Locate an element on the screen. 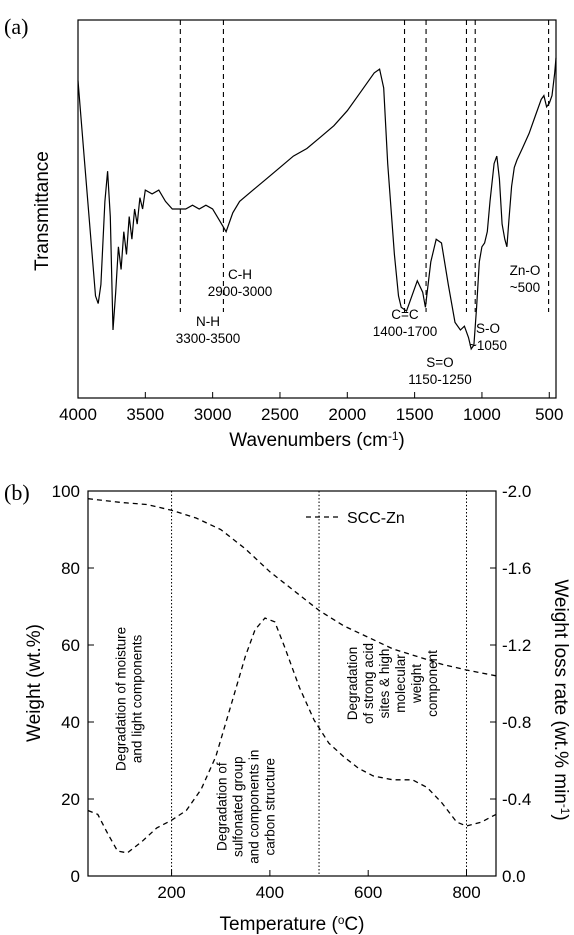 This screenshot has width=574, height=935. region-annotation-line: Degradation of is located at coordinates (221, 806).